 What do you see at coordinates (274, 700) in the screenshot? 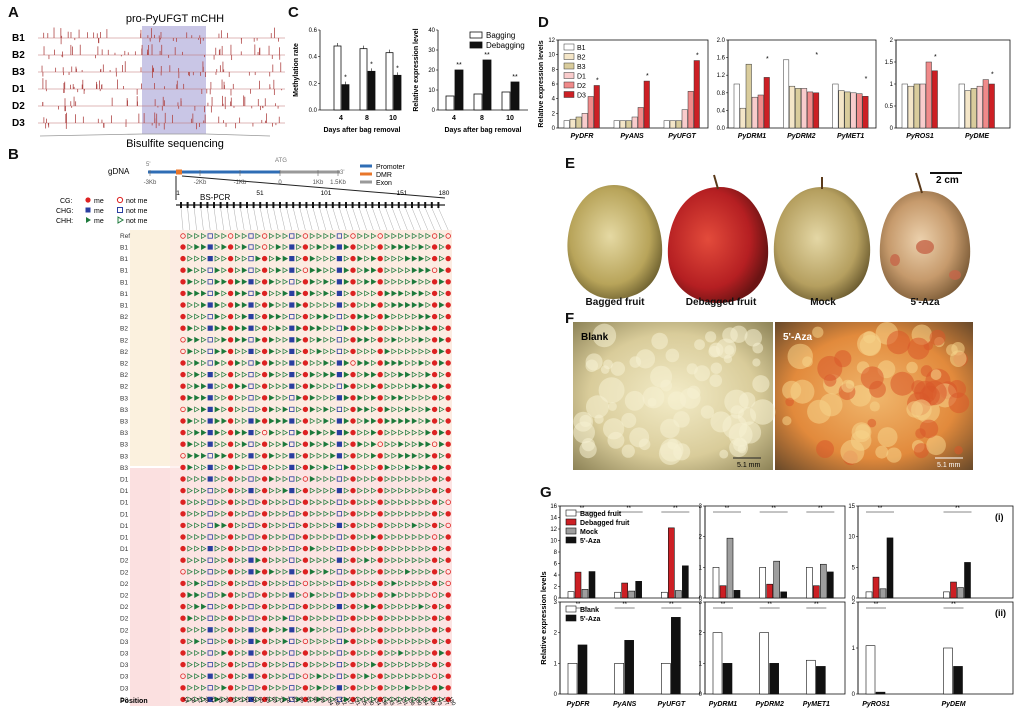
I see `position-value: 69` at bounding box center [274, 700].